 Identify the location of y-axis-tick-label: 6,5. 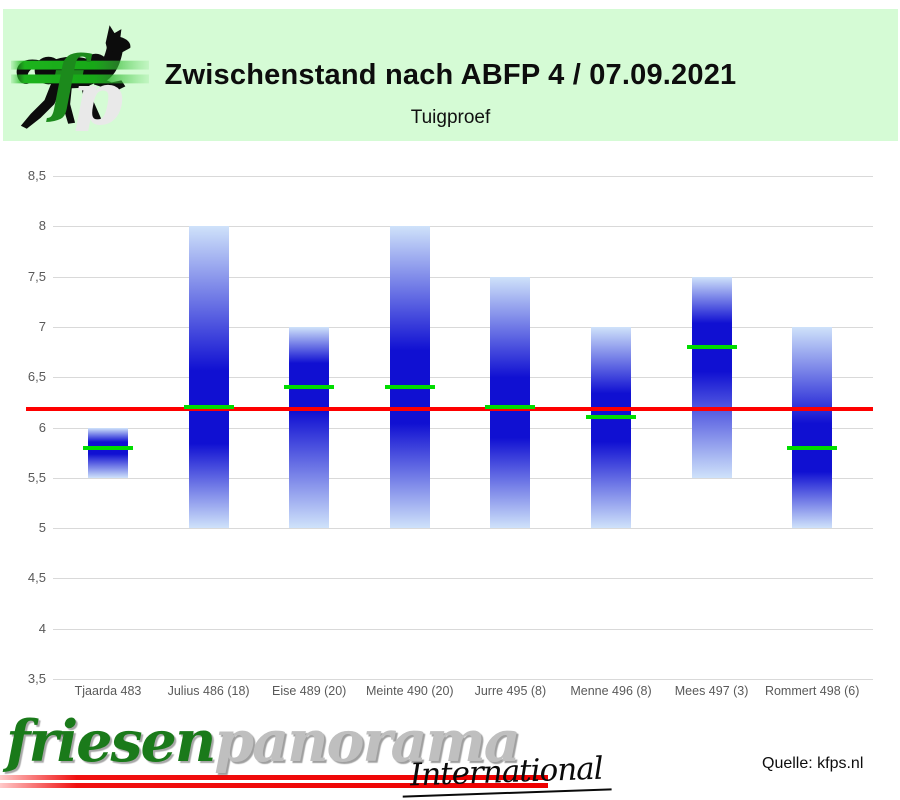
(36, 377).